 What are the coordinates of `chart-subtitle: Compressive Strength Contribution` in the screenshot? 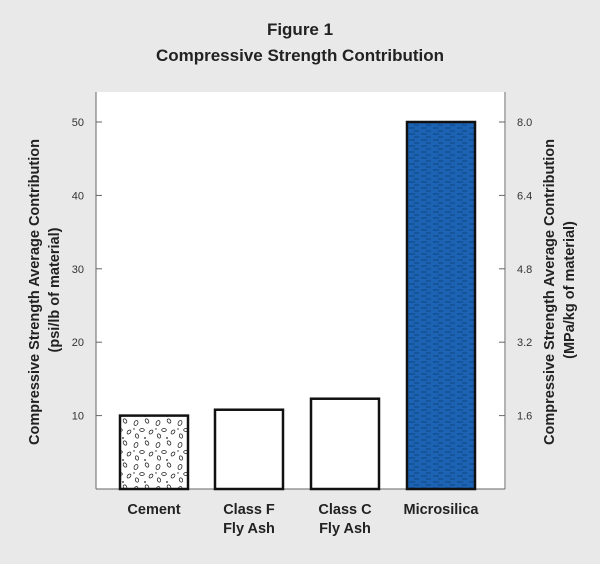 It's located at (300, 55).